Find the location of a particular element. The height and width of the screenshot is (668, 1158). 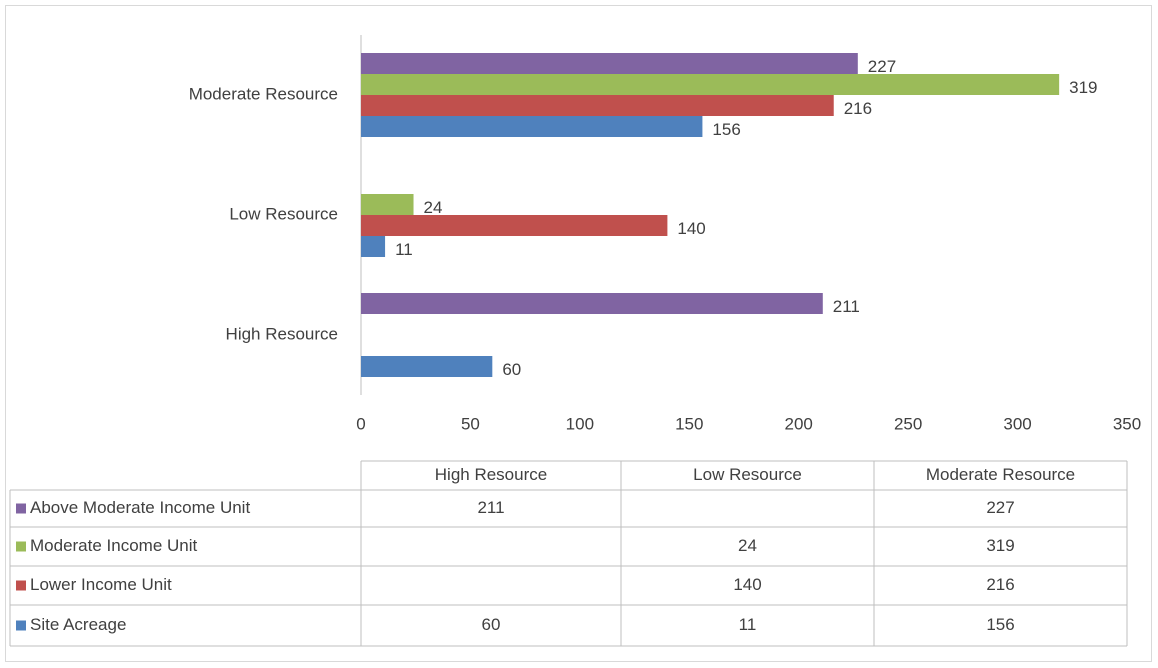

x-tick-label: 50 is located at coordinates (470, 423).